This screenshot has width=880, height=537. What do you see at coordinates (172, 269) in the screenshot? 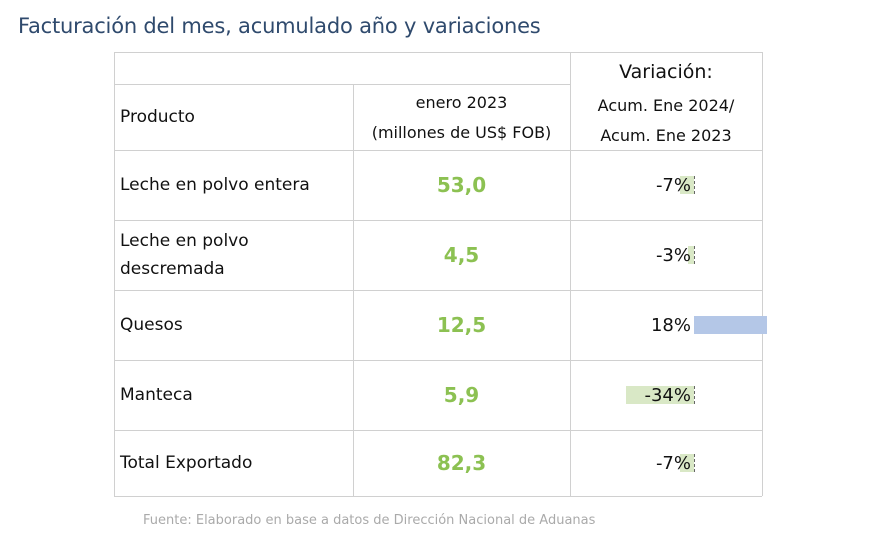
I see `product-label-line2: descremada` at bounding box center [172, 269].